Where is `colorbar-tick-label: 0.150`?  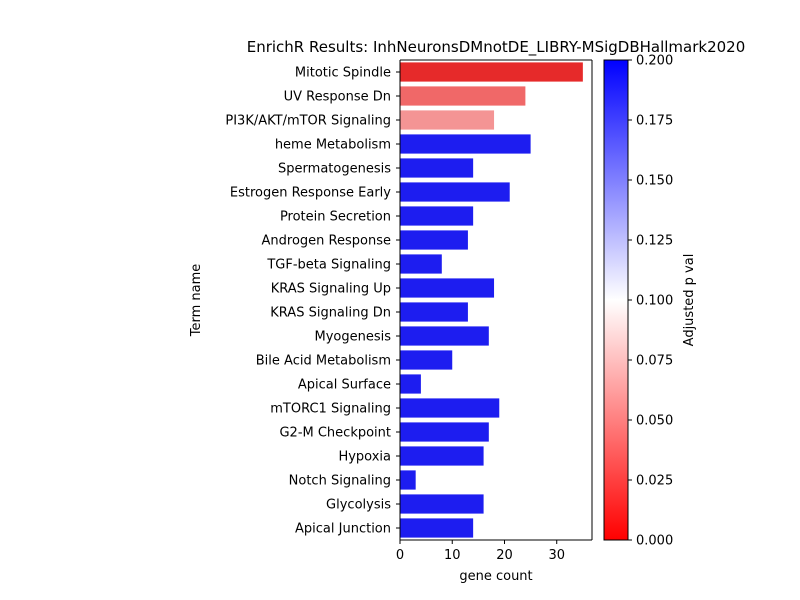
colorbar-tick-label: 0.150 is located at coordinates (654, 181).